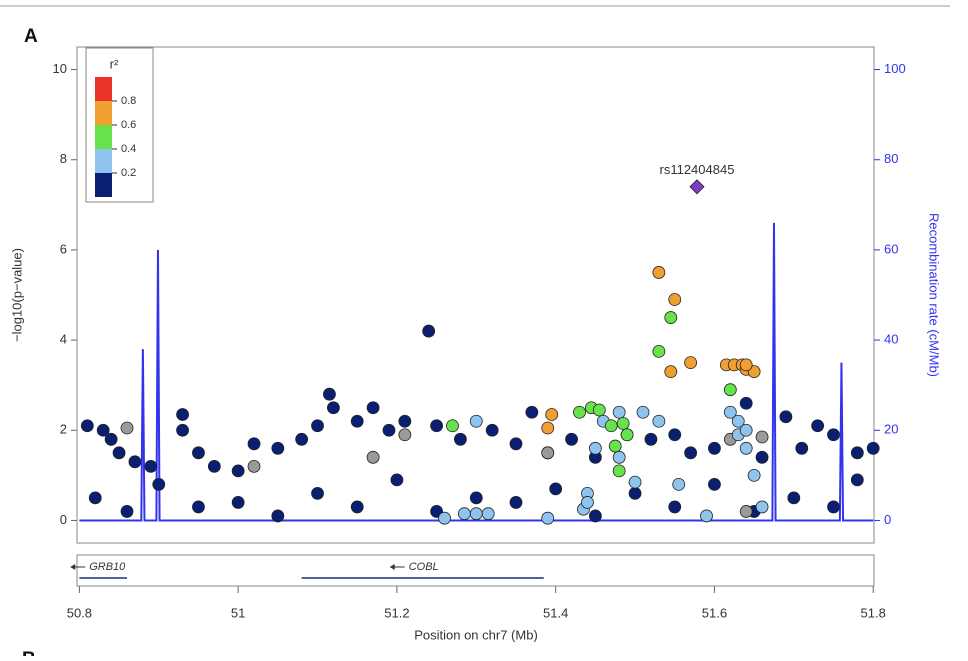 The width and height of the screenshot is (968, 661). I want to click on legend-tick-label: 0.4, so click(128, 149).